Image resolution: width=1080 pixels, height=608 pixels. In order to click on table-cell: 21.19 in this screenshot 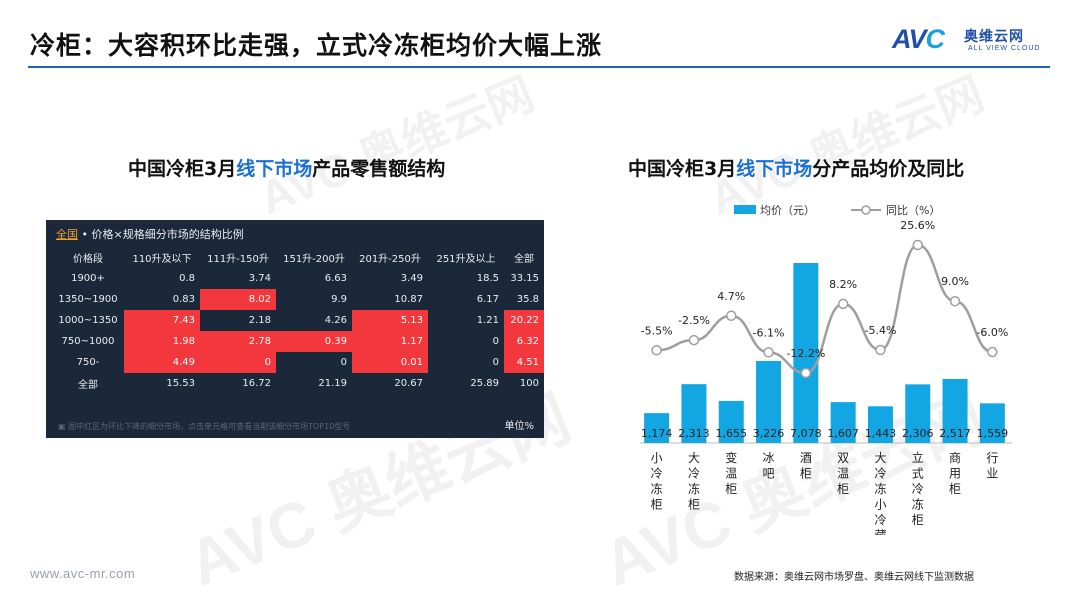, I will do `click(332, 383)`.